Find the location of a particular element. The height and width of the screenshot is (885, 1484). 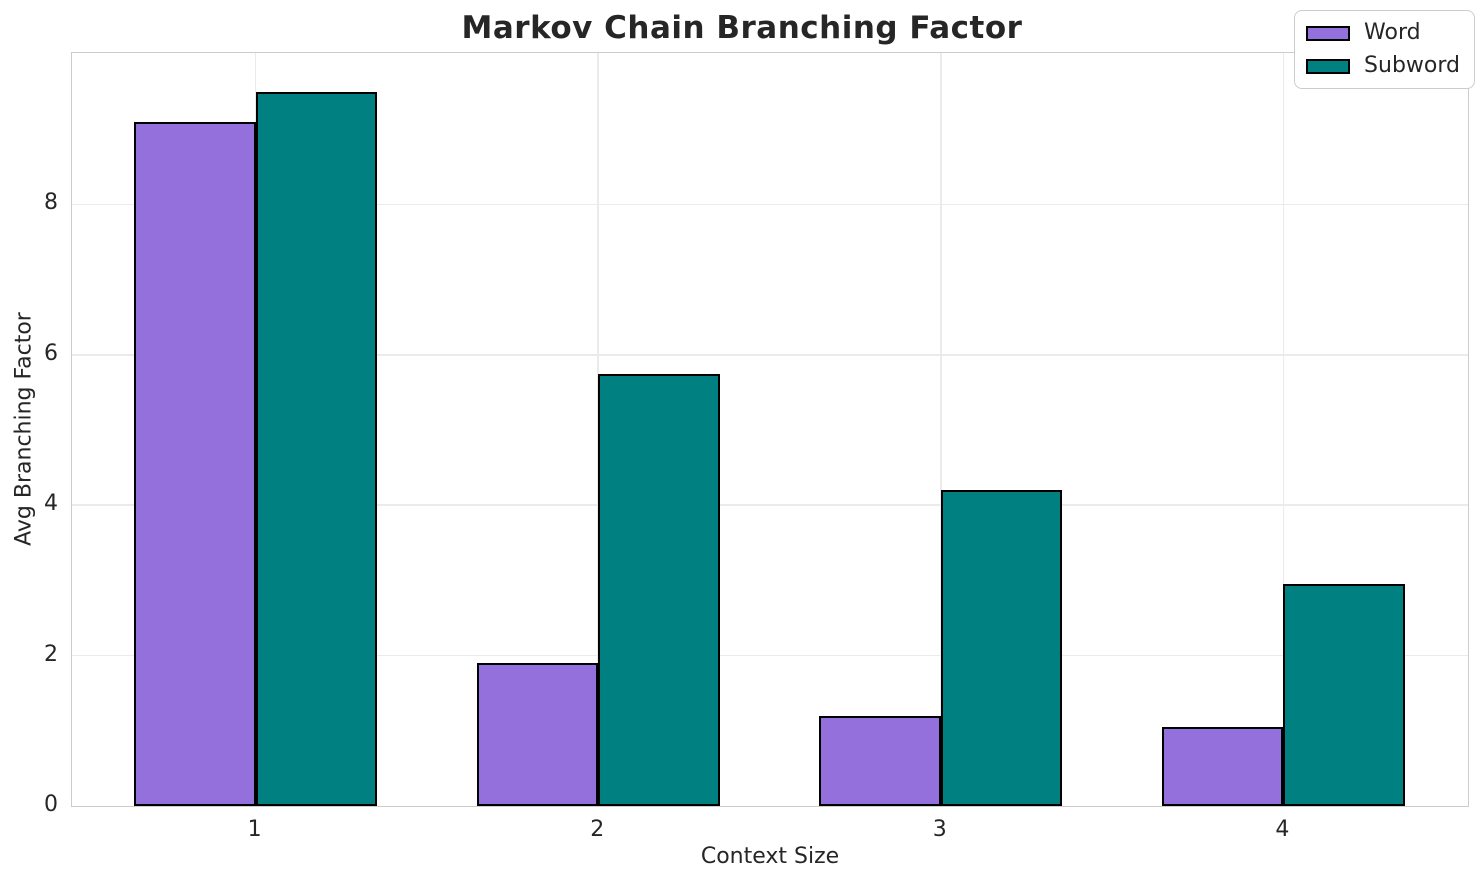

legend-label-subword: Subword is located at coordinates (1412, 65).